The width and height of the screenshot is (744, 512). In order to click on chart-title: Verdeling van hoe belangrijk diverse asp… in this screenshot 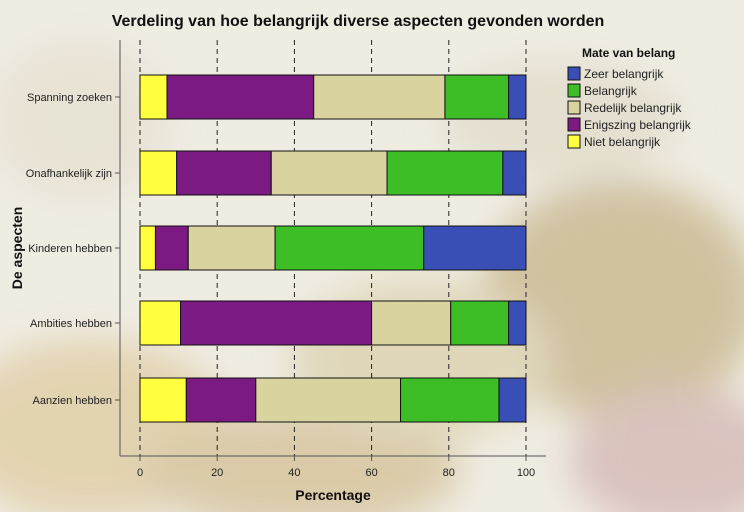, I will do `click(358, 21)`.